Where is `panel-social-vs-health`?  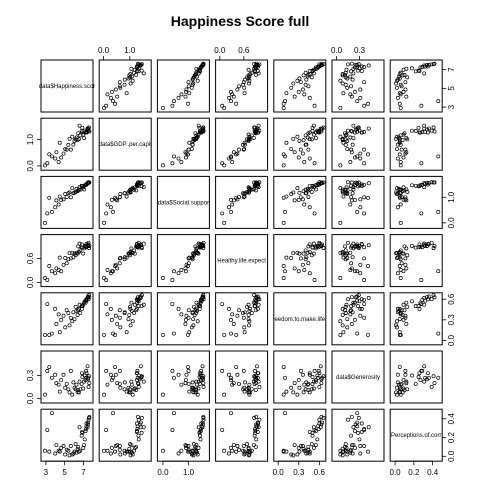
panel-social-vs-health is located at coordinates (242, 202).